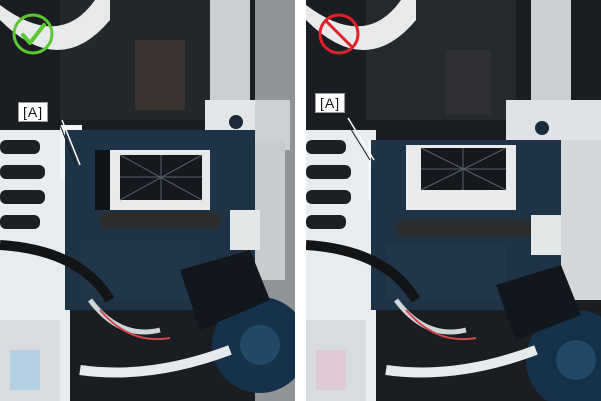  Describe the element at coordinates (33, 34) in the screenshot. I see `check-mark-icon` at that location.